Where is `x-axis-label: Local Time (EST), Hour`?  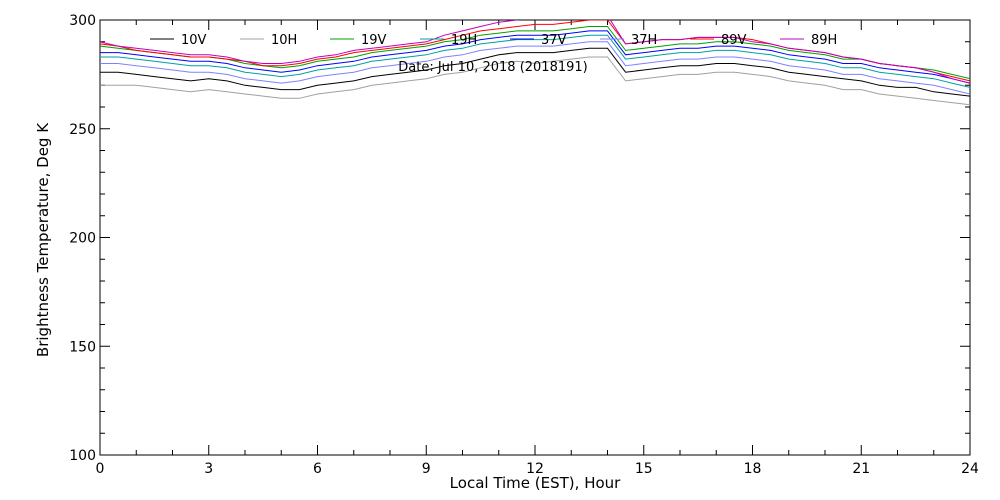 x-axis-label: Local Time (EST), Hour is located at coordinates (535, 483).